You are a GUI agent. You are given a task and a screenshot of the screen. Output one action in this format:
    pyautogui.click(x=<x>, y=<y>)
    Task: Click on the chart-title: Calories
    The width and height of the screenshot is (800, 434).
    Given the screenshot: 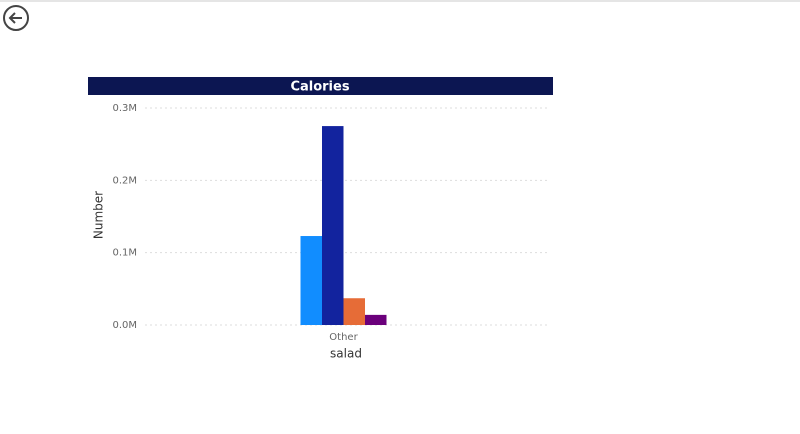 What is the action you would take?
    pyautogui.click(x=319, y=87)
    